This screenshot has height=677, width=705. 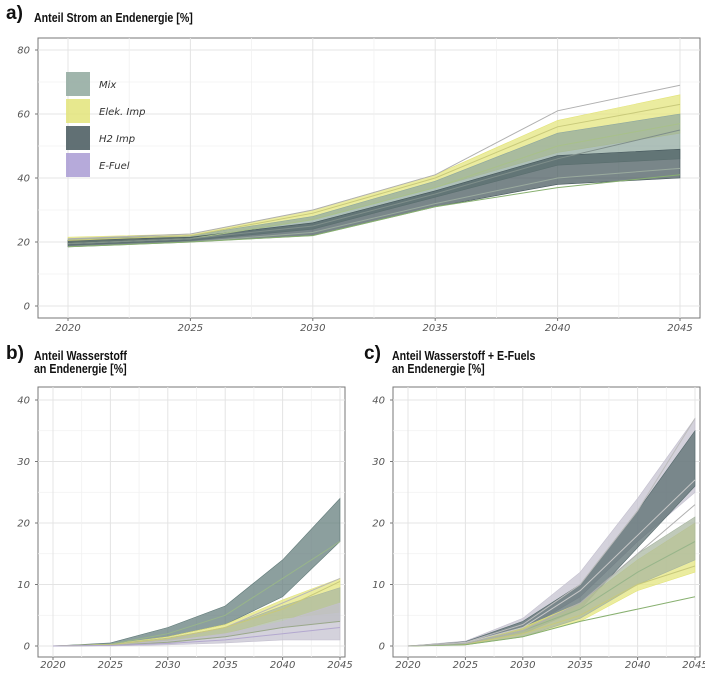 What do you see at coordinates (23, 115) in the screenshot?
I see `y-tick-label: 60` at bounding box center [23, 115].